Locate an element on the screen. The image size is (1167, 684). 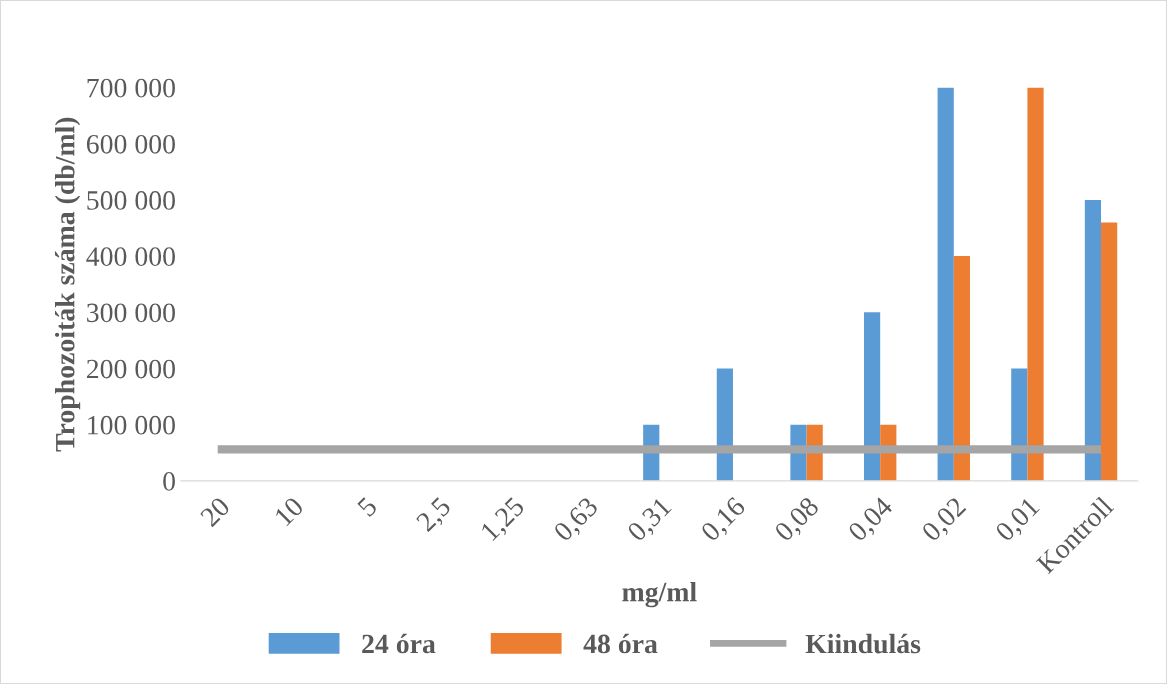
y-tick-label: 500 000 is located at coordinates (131, 200).